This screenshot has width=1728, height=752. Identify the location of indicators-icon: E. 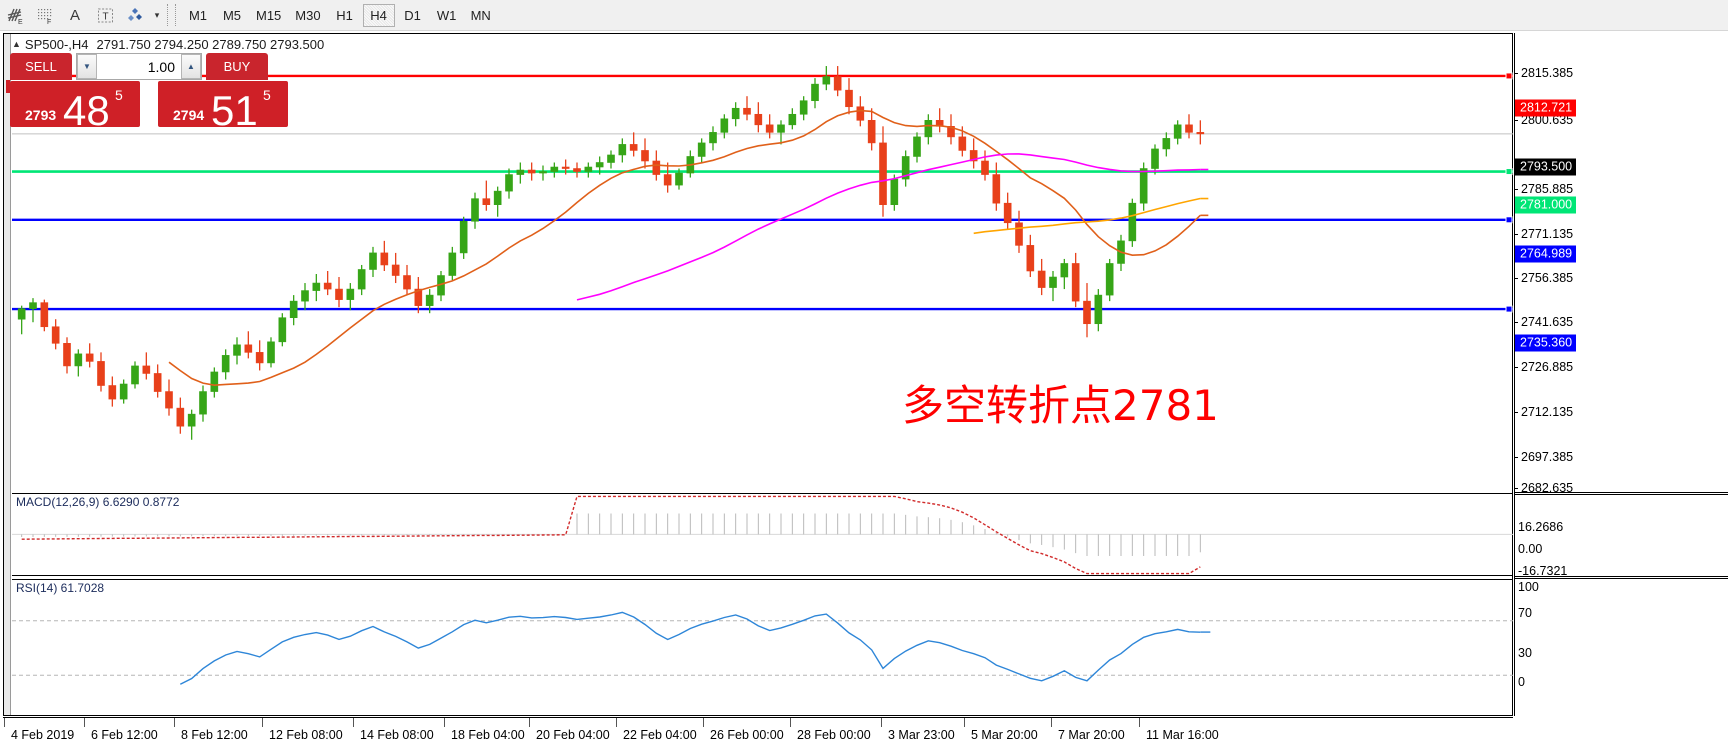
(15, 15).